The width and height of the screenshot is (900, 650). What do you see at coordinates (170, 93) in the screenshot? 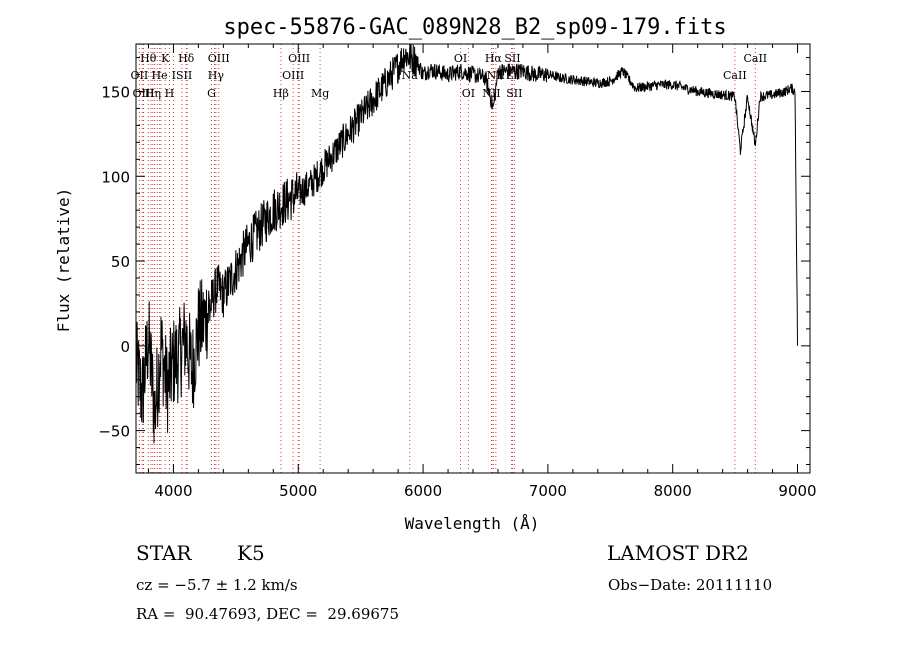
I see `line-label: H` at bounding box center [170, 93].